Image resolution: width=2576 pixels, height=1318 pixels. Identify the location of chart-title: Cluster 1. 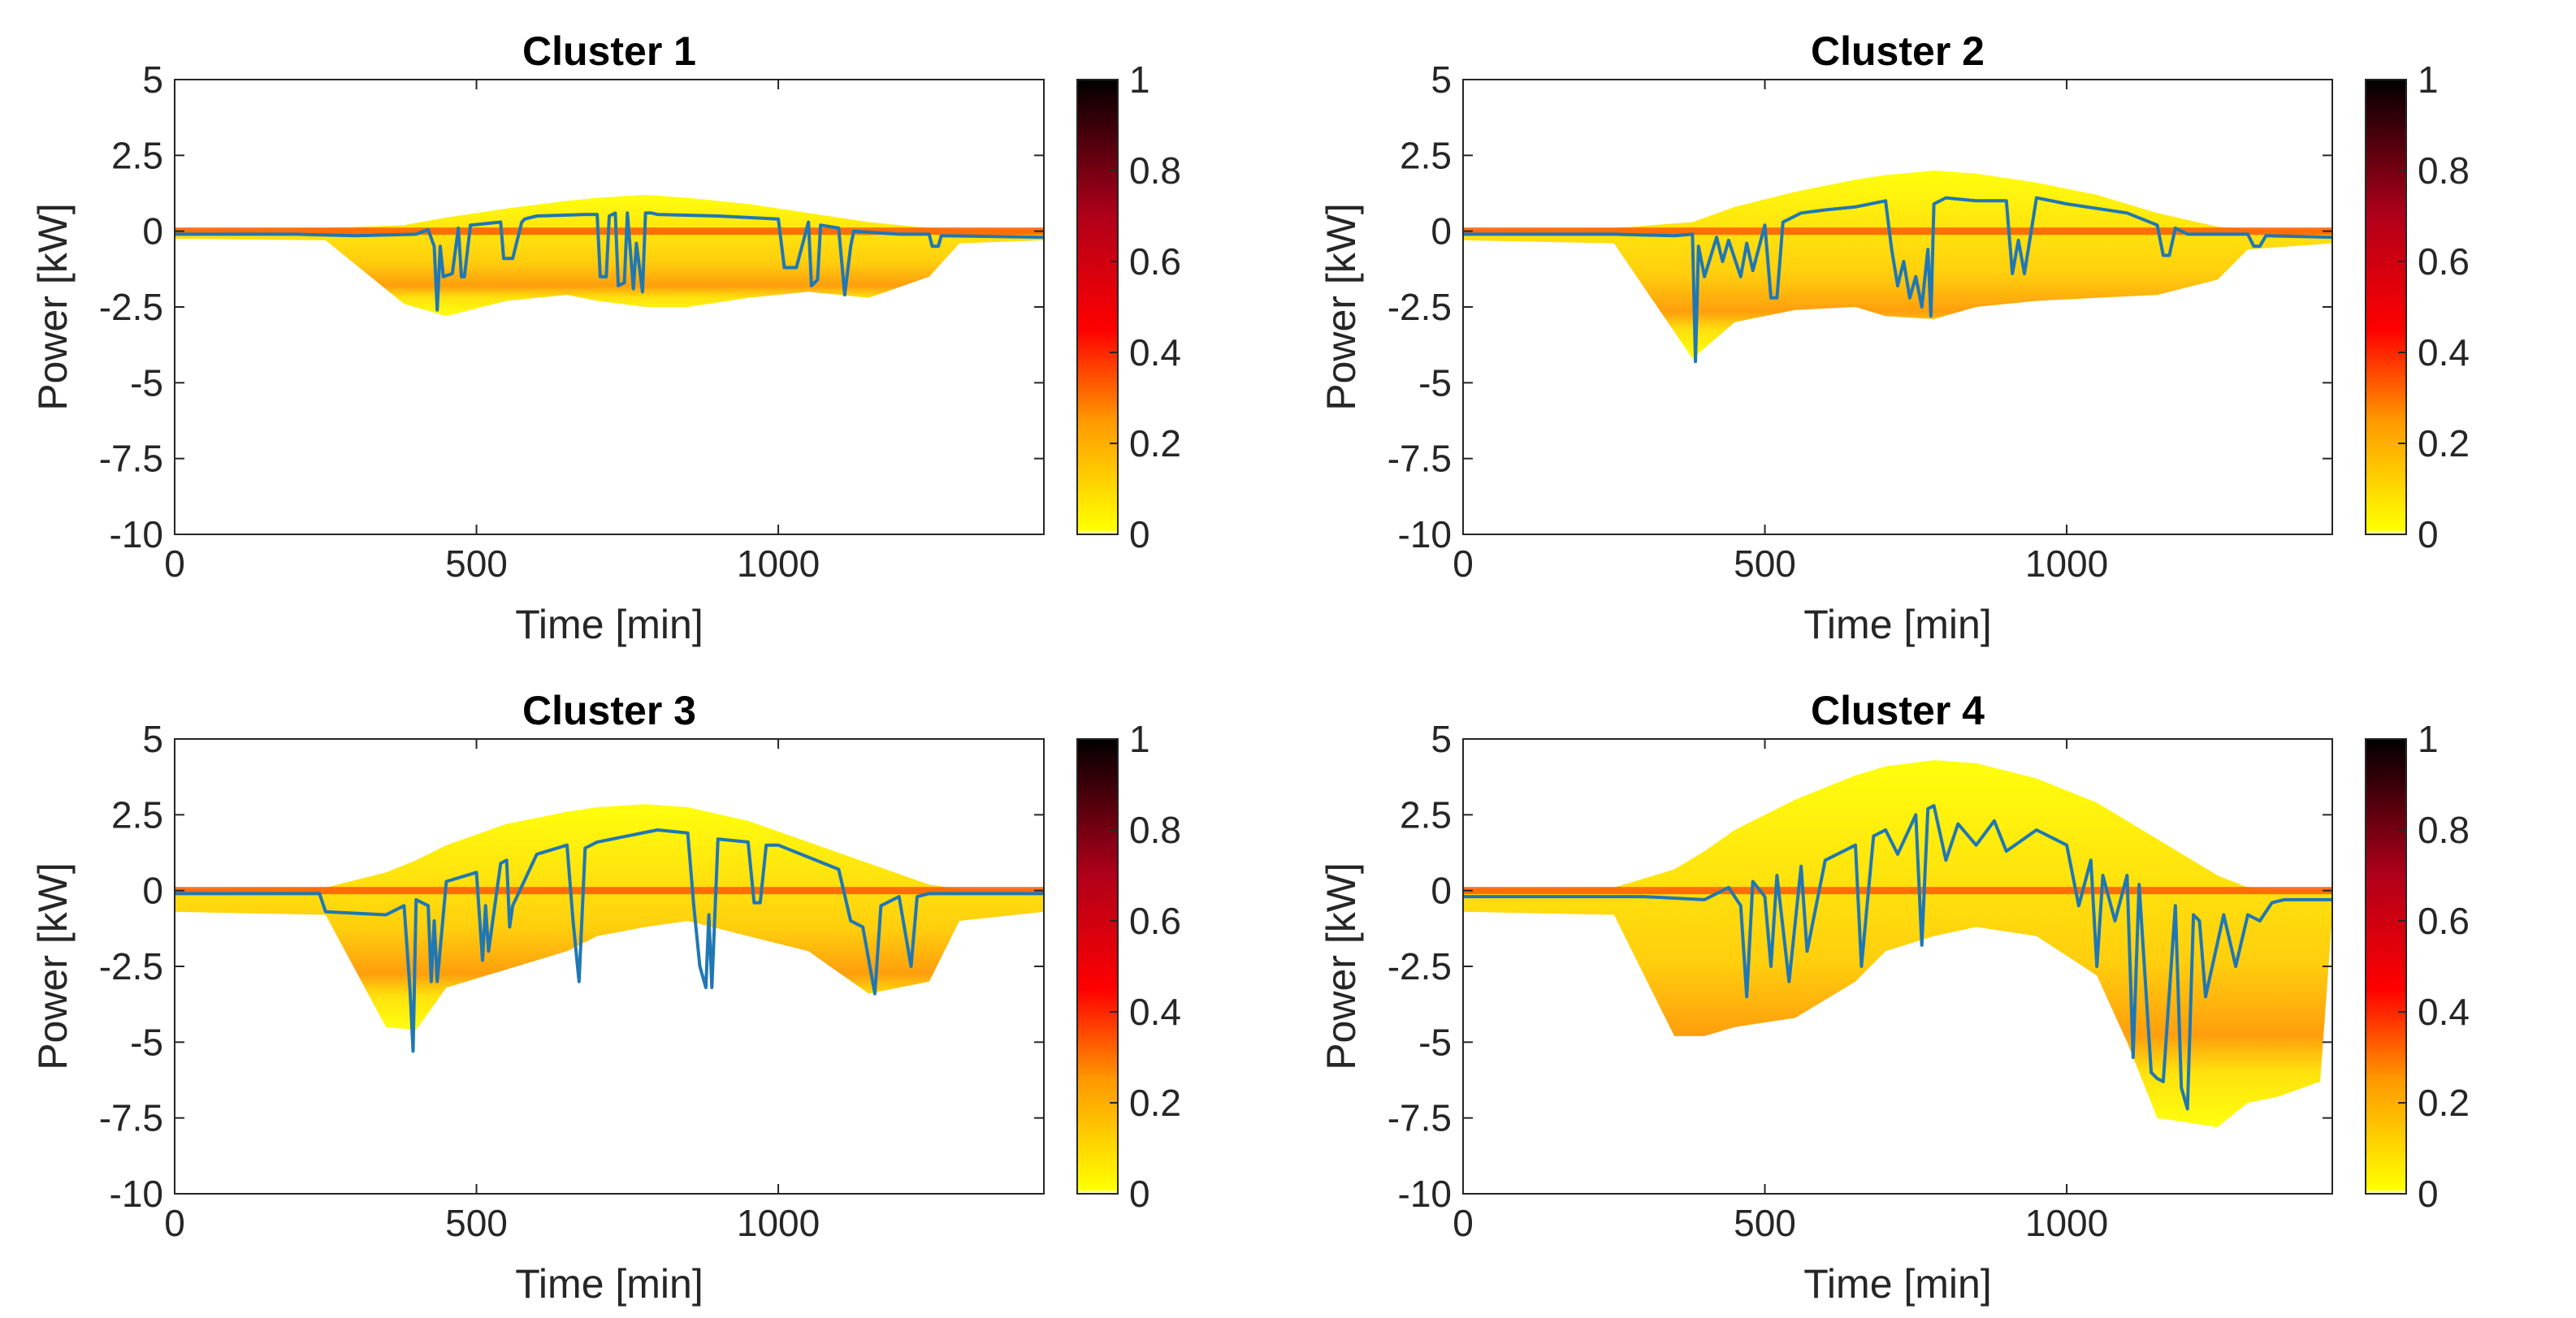
(609, 51).